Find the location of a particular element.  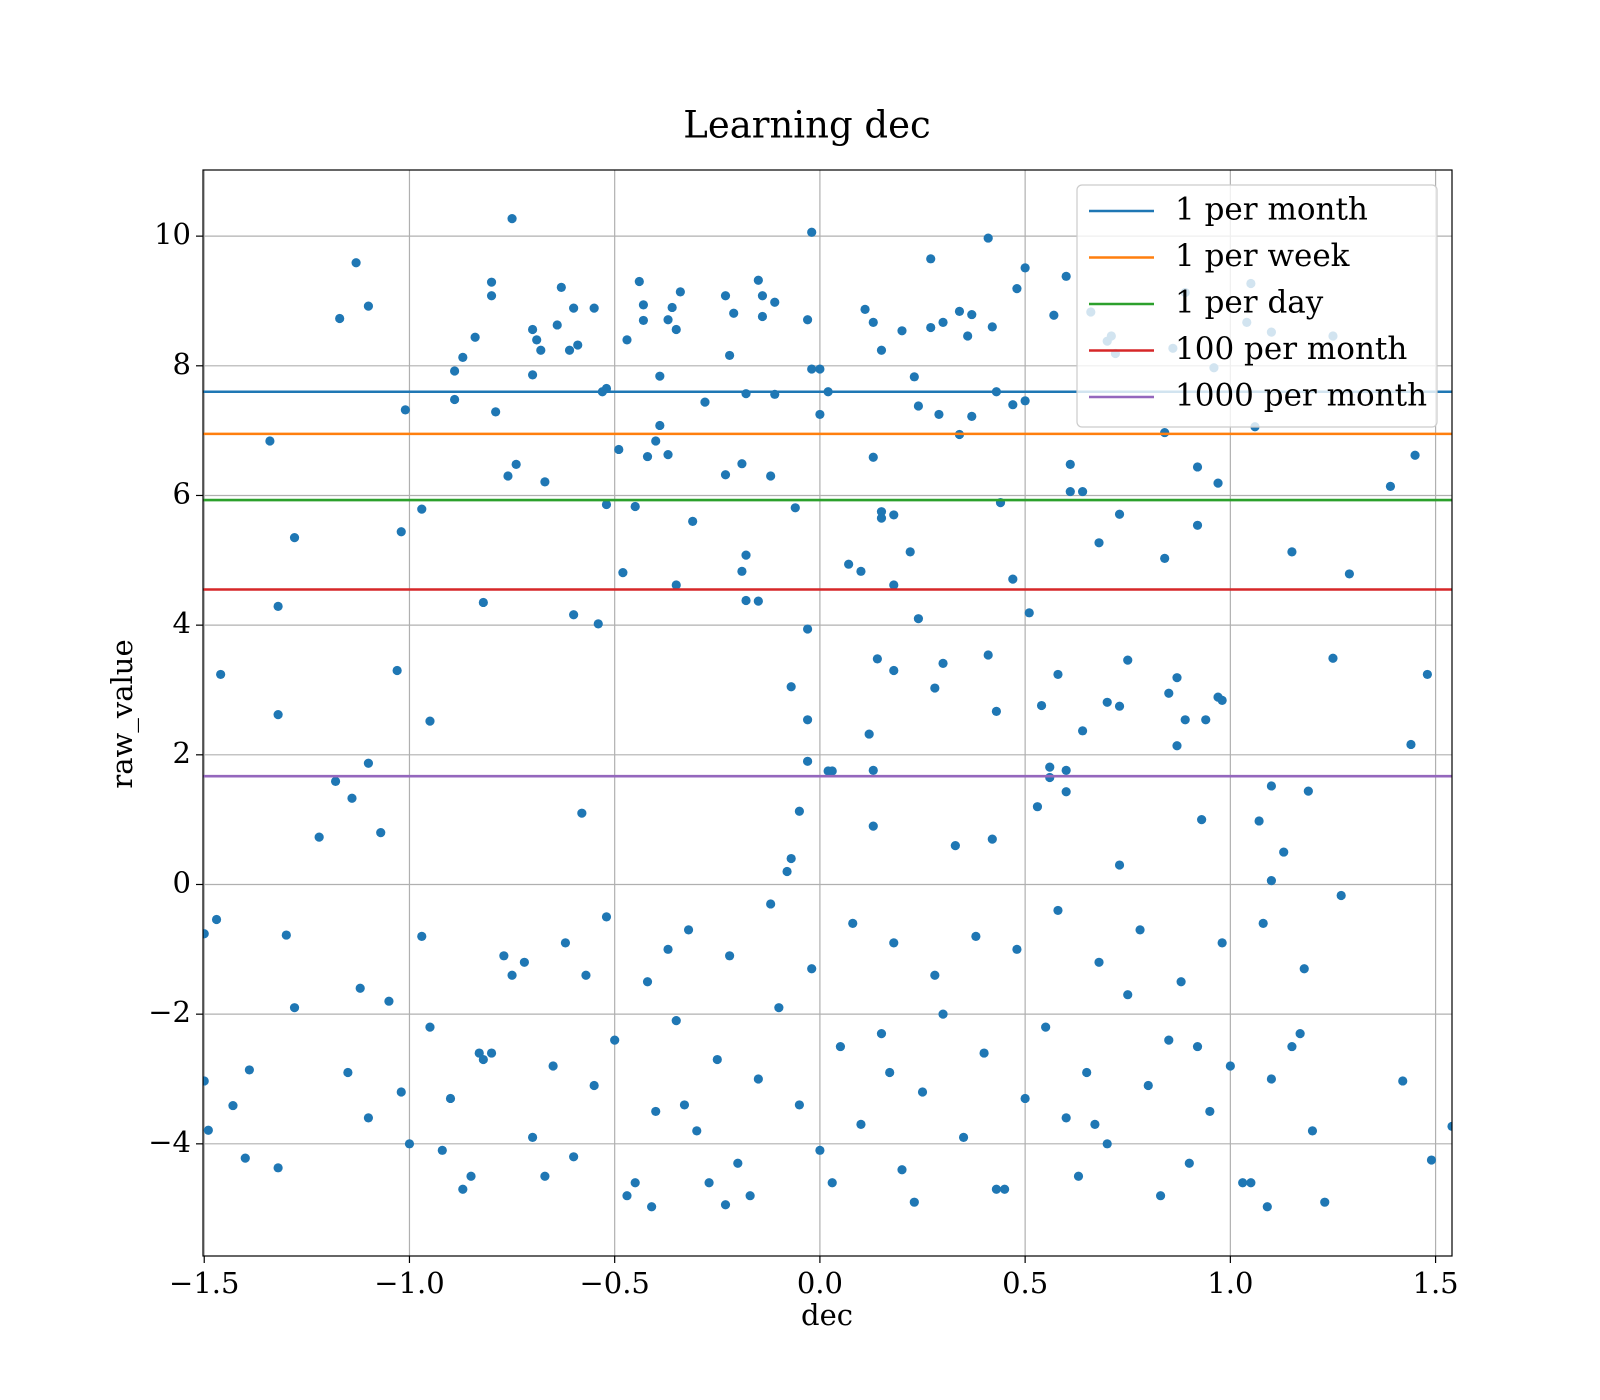

chart-title: Learning dec is located at coordinates (806, 125).